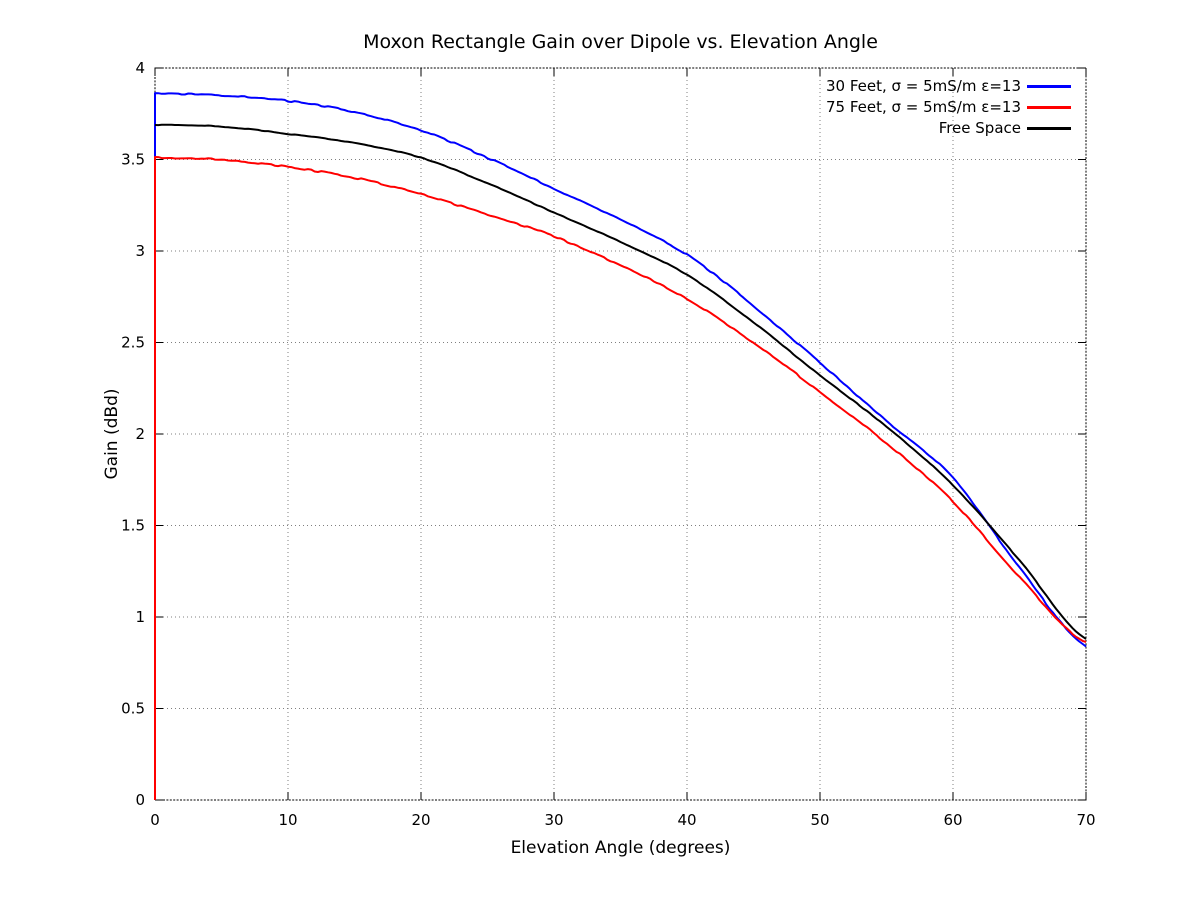 The image size is (1200, 900). What do you see at coordinates (140, 251) in the screenshot?
I see `y-tick-label: 3` at bounding box center [140, 251].